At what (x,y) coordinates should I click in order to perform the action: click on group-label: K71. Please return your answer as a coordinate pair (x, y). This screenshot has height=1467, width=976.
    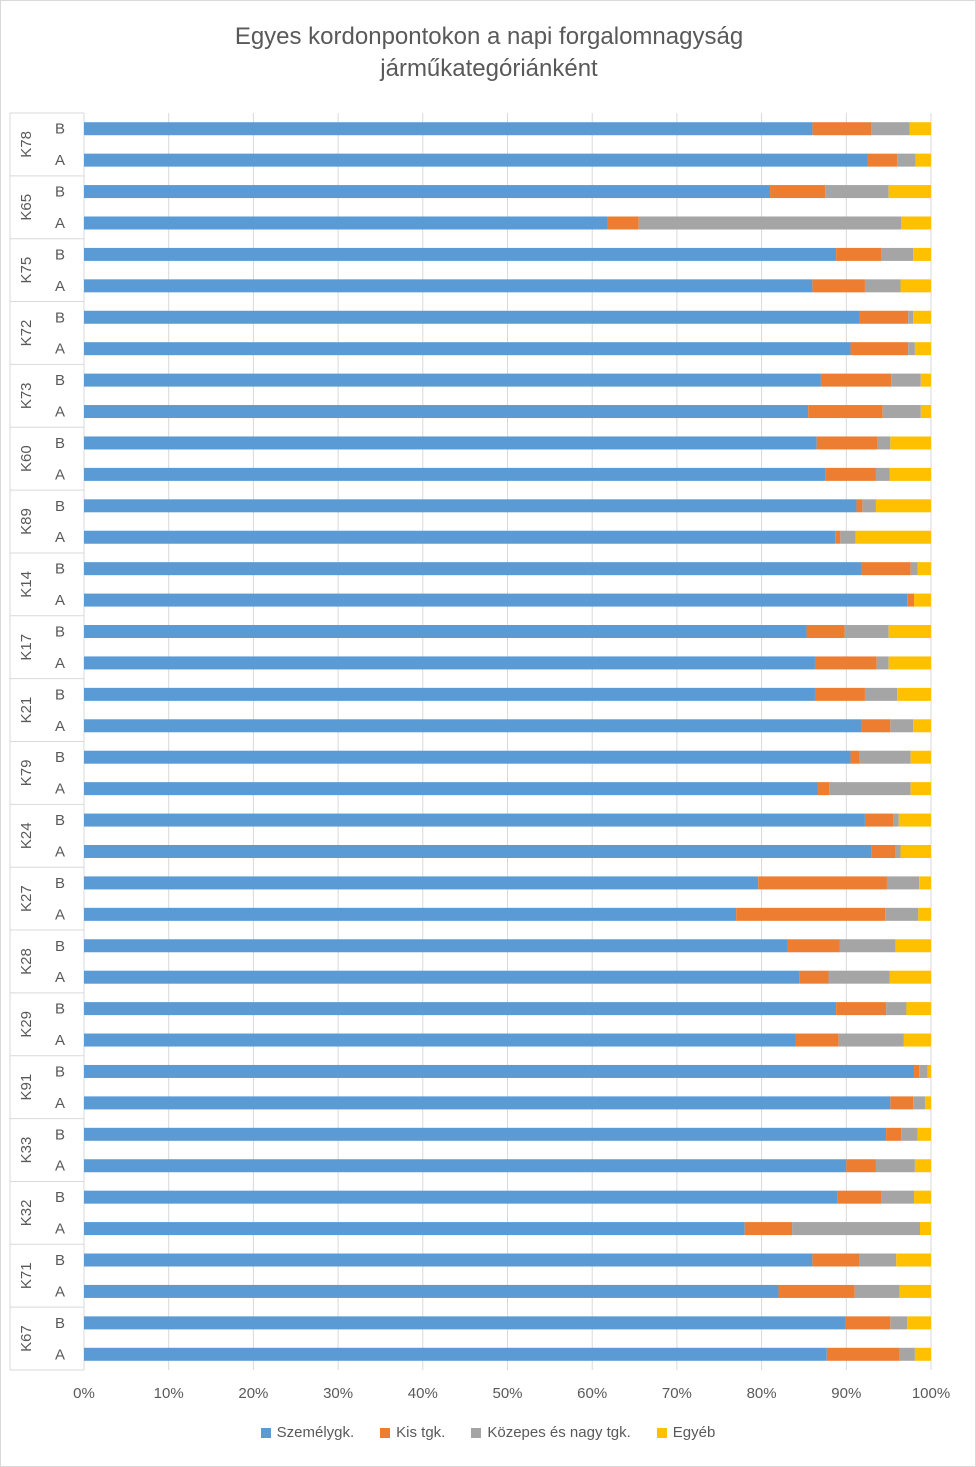
    Looking at the image, I should click on (26, 1275).